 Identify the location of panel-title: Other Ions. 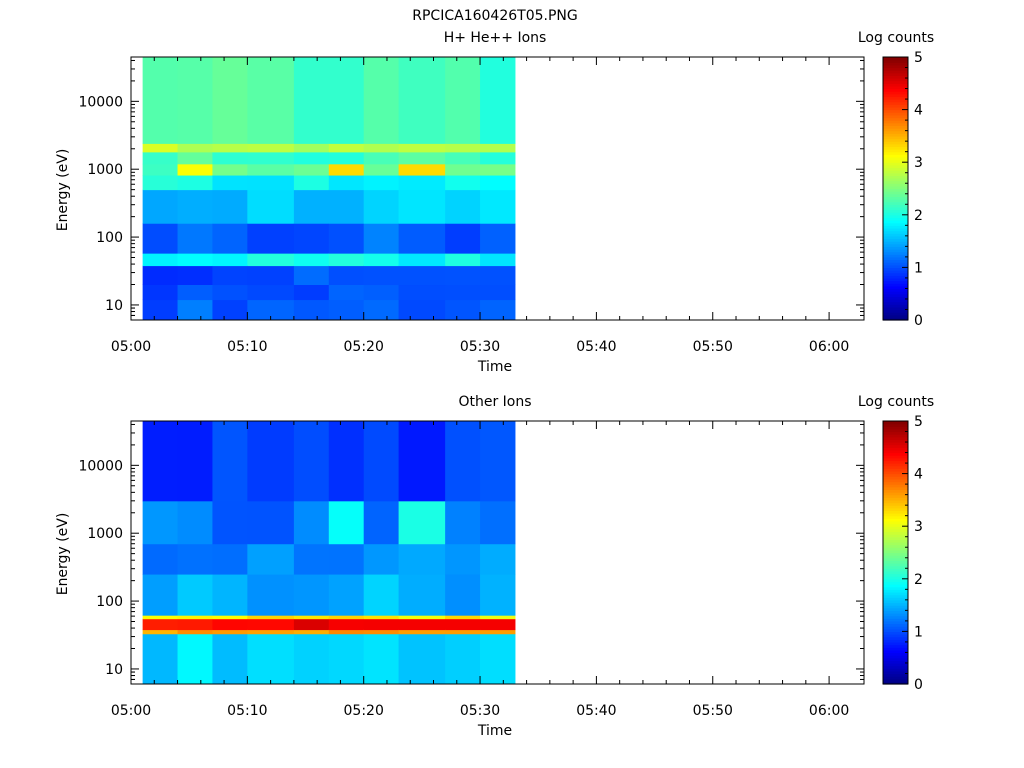
(494, 402).